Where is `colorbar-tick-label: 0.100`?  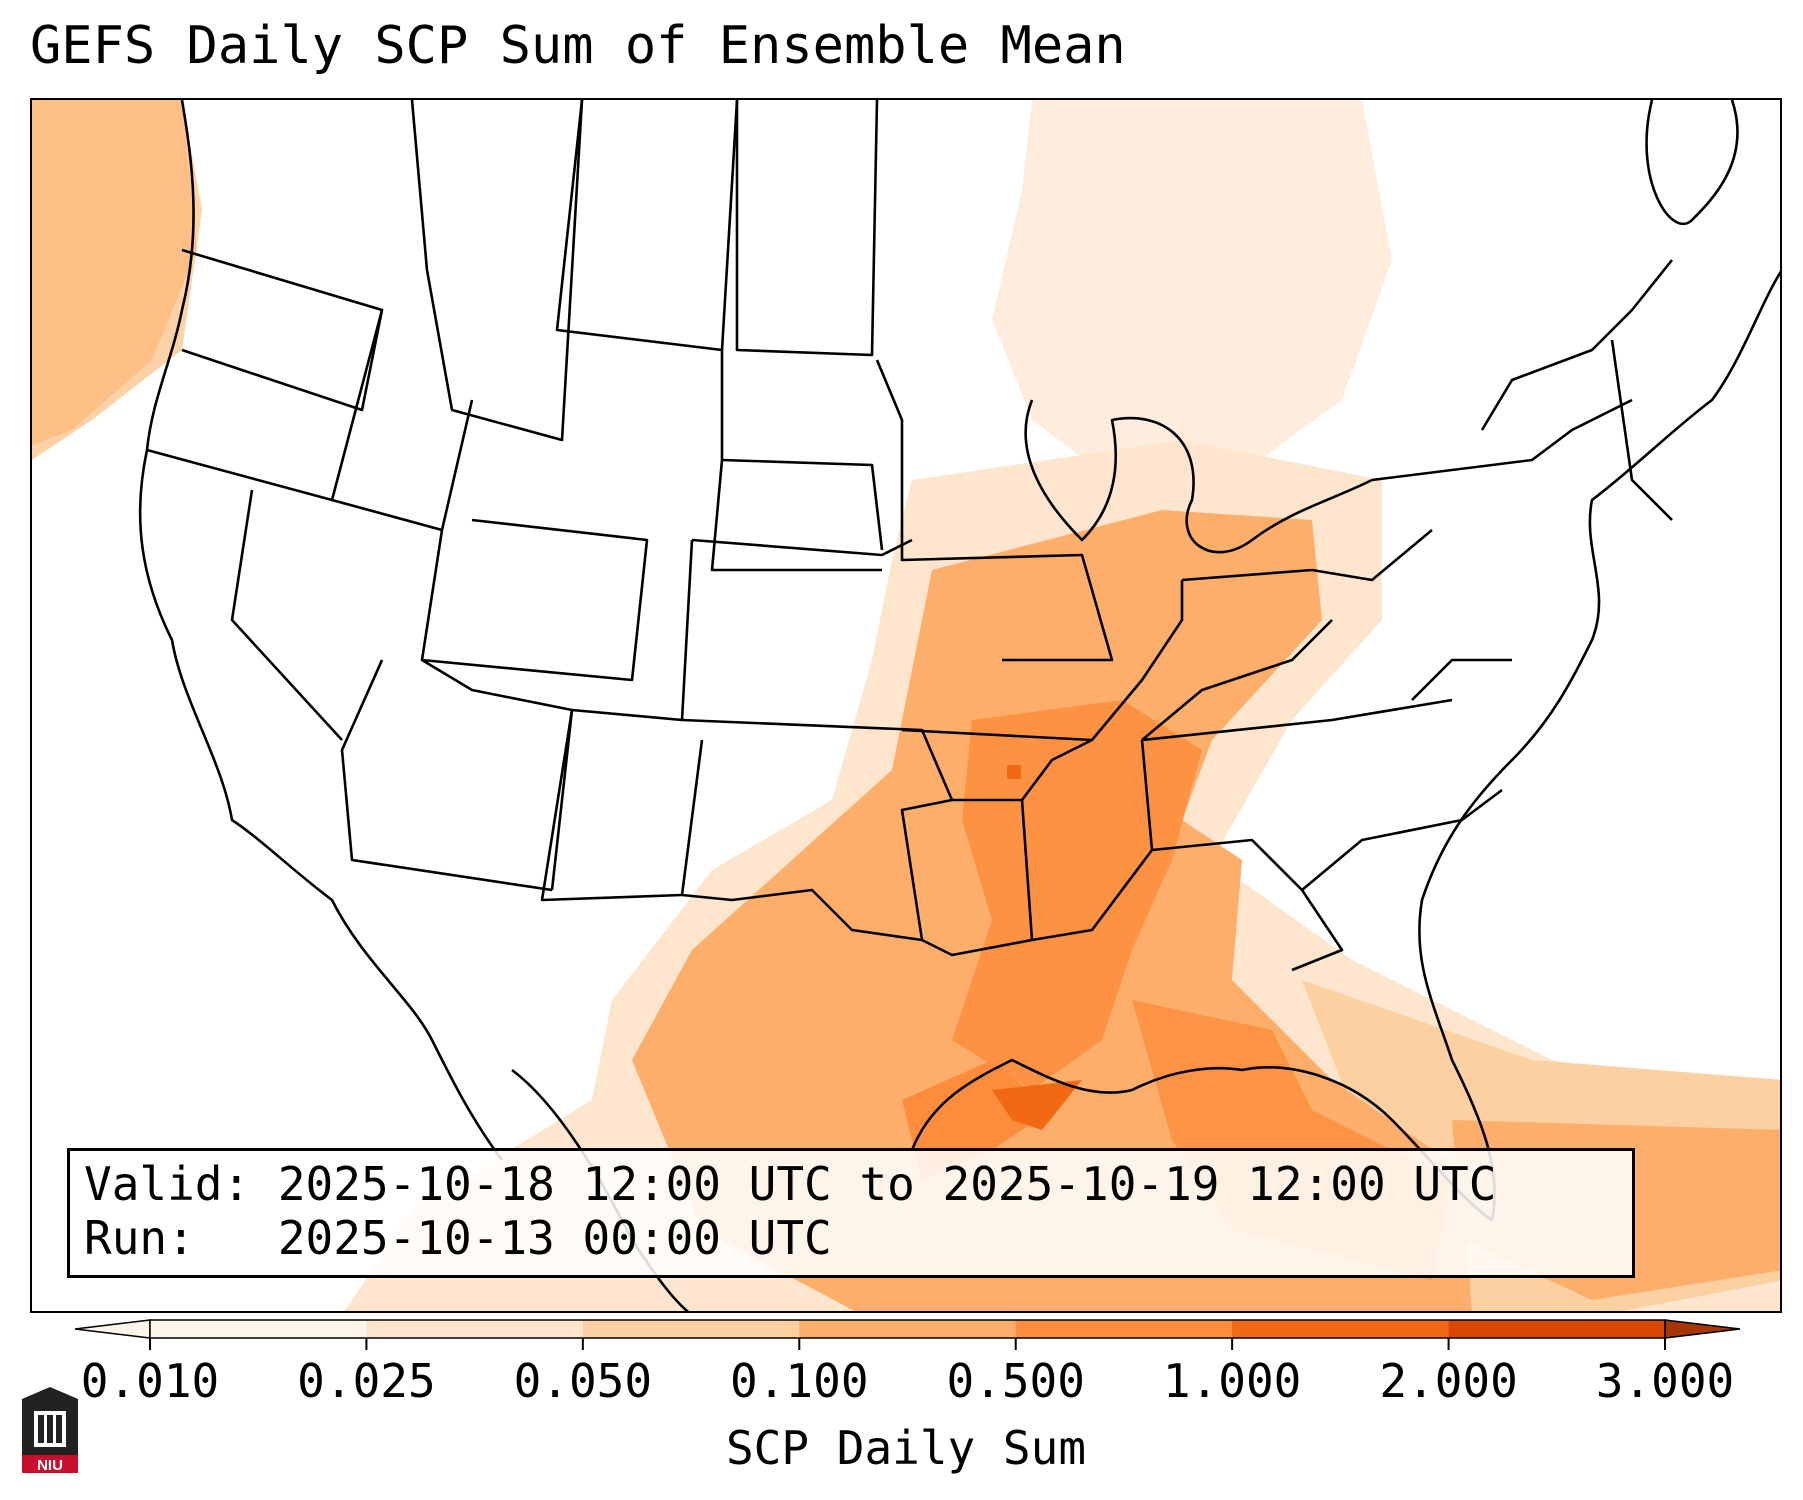
colorbar-tick-label: 0.100 is located at coordinates (799, 1381).